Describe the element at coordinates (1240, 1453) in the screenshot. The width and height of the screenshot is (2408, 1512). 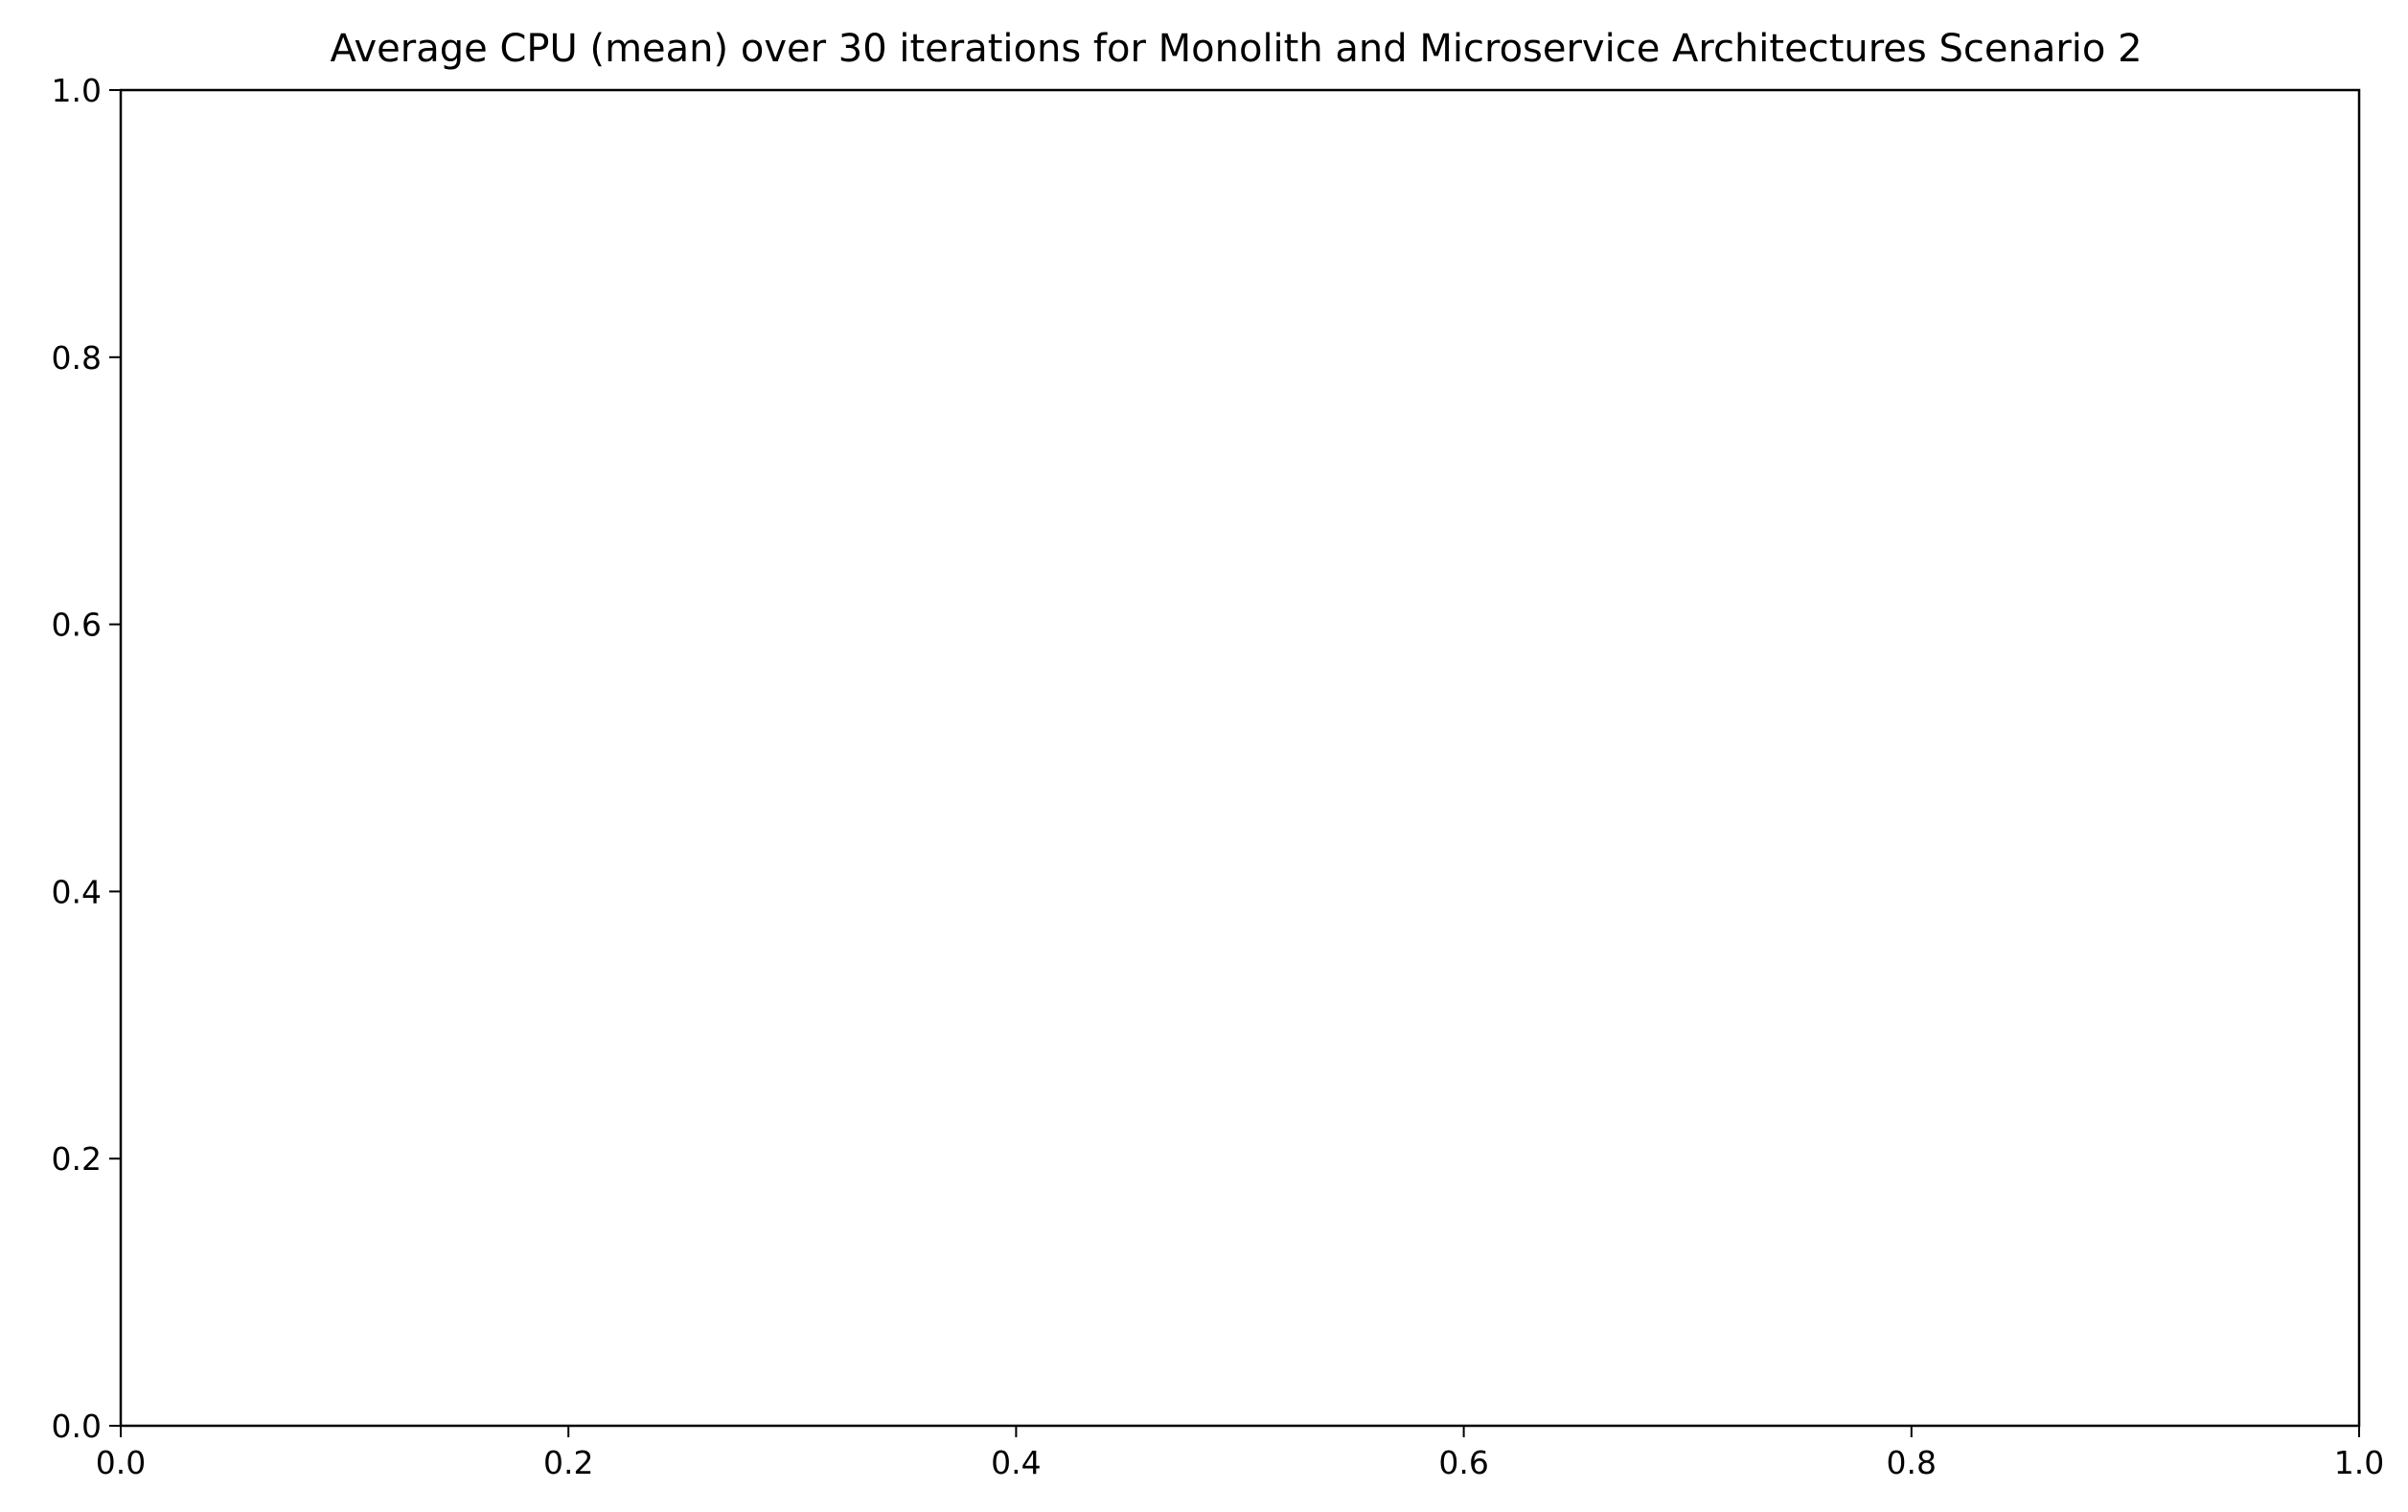
I see `x-axis: 0.0 0.2 0.4 0.6 0.8 1.0` at that location.